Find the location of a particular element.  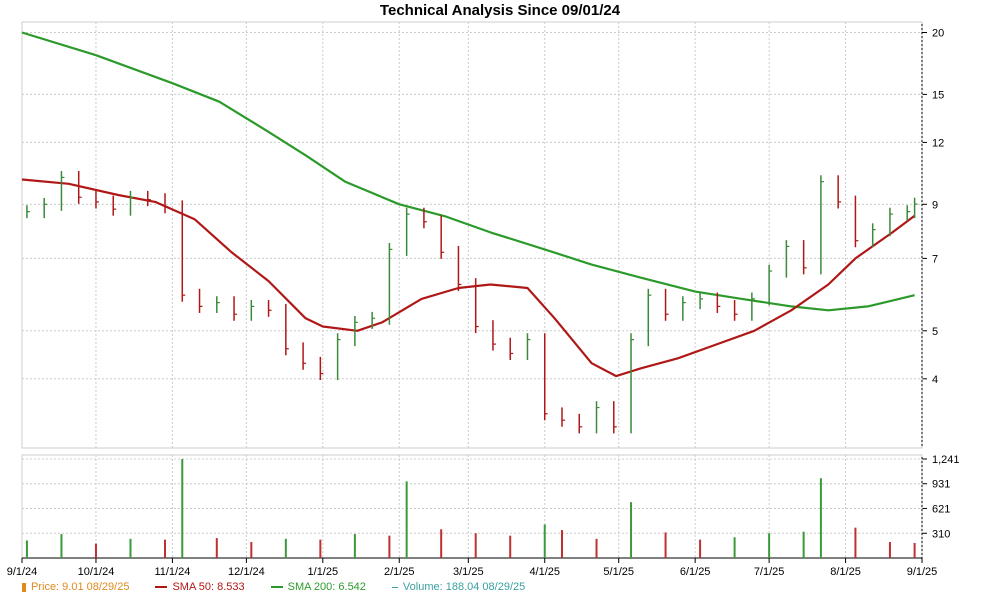

time-tick-label: 1/1/25 is located at coordinates (323, 572).